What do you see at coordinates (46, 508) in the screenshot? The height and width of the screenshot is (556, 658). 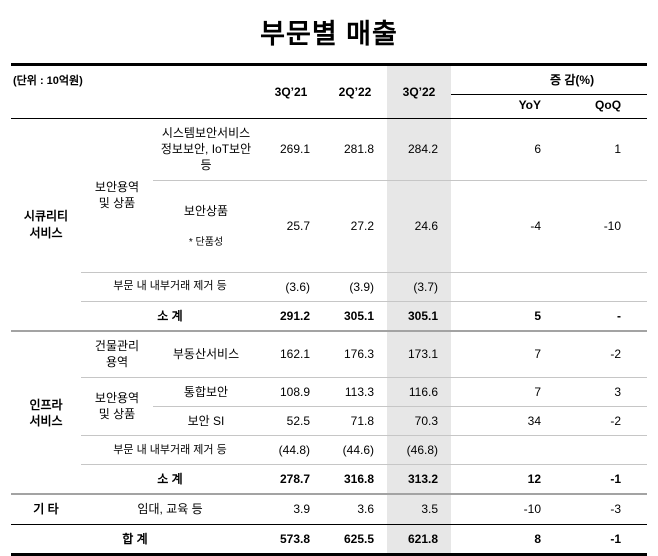 I see `group-label-etc: 기 타` at bounding box center [46, 508].